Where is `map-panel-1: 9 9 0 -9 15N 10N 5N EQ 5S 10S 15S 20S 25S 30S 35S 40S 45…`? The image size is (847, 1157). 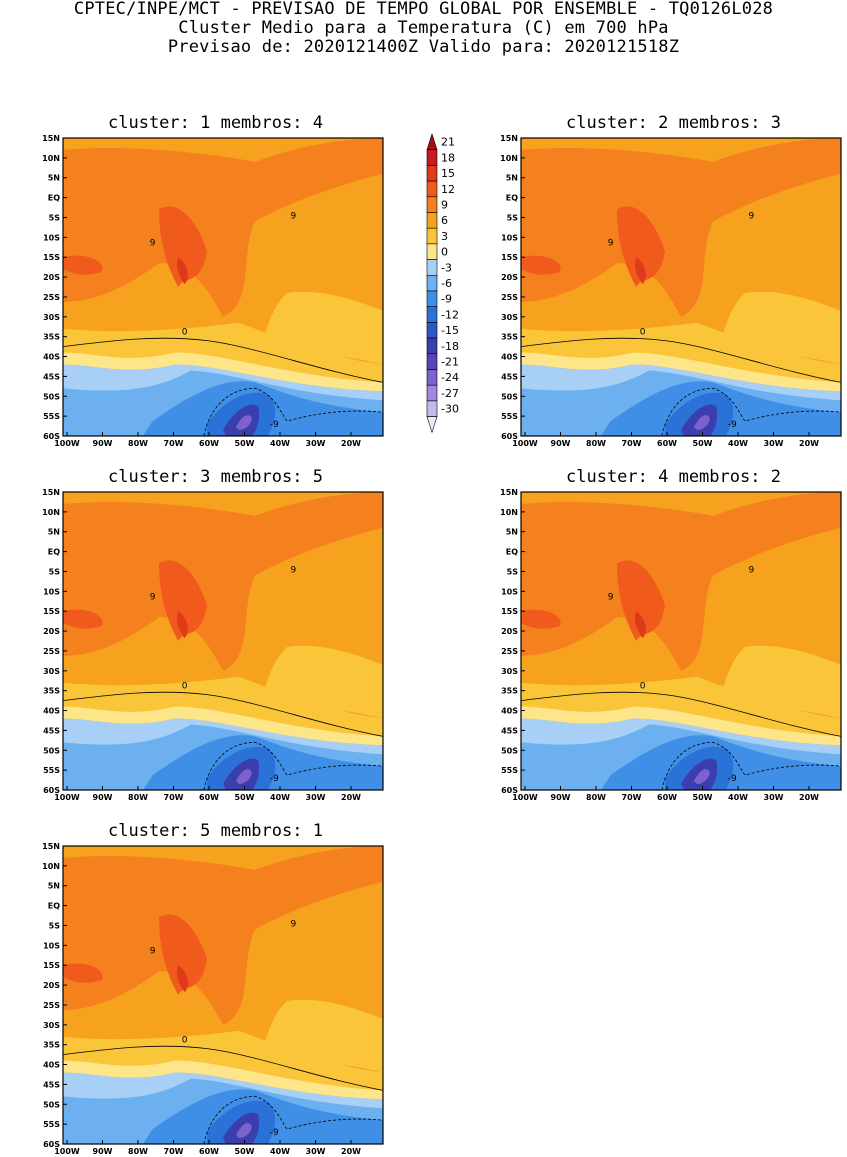
map-panel-1: 9 9 0 -9 15N 10N 5N EQ 5S 10S 15S 20S 25S 30S 35S 40S 45… is located at coordinates (213, 291).